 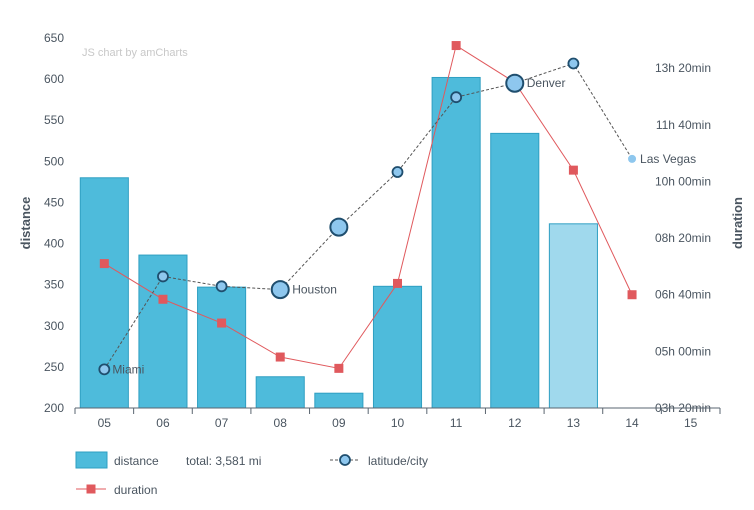 What do you see at coordinates (54, 367) in the screenshot?
I see `y-left-tick-label: 250` at bounding box center [54, 367].